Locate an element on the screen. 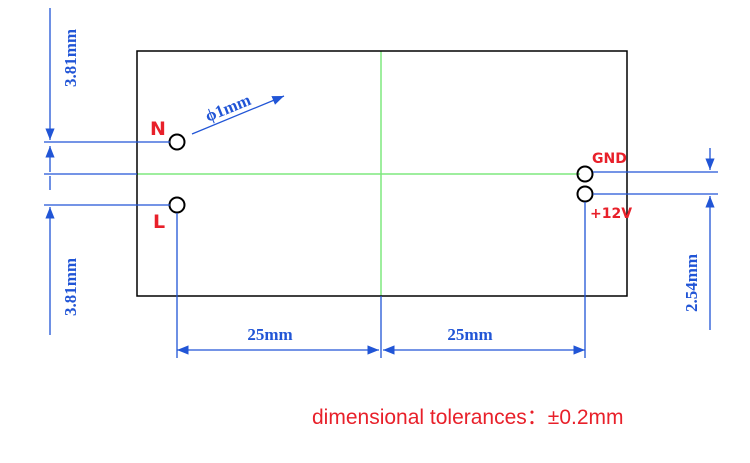 The height and width of the screenshot is (463, 750). dimension-label: 2.54mm is located at coordinates (691, 283).